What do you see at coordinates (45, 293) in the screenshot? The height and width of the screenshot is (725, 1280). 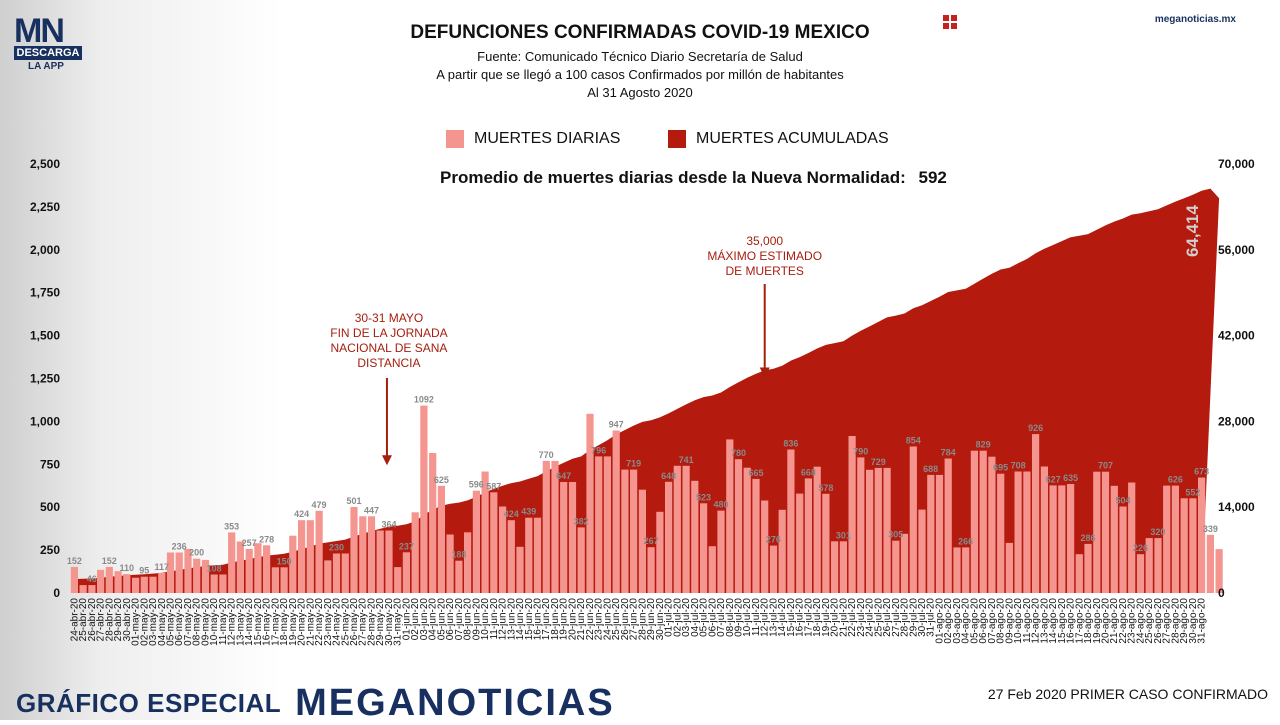 I see `left-tick-label: 1,750` at bounding box center [45, 293].